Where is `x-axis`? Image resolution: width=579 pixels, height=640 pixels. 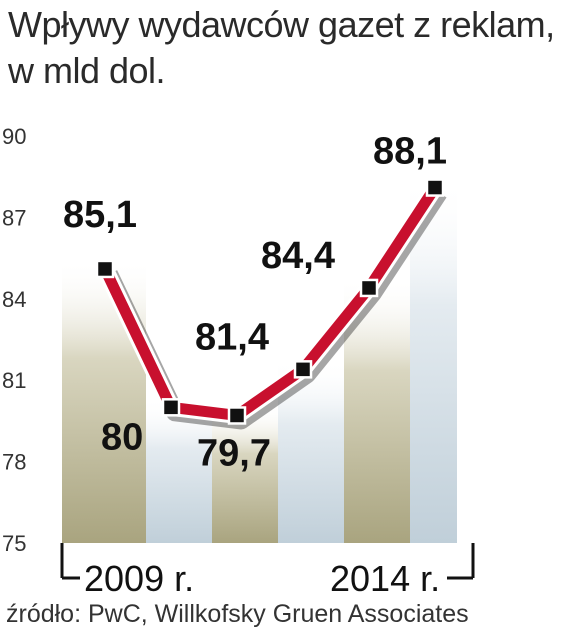
x-axis is located at coordinates (267, 561).